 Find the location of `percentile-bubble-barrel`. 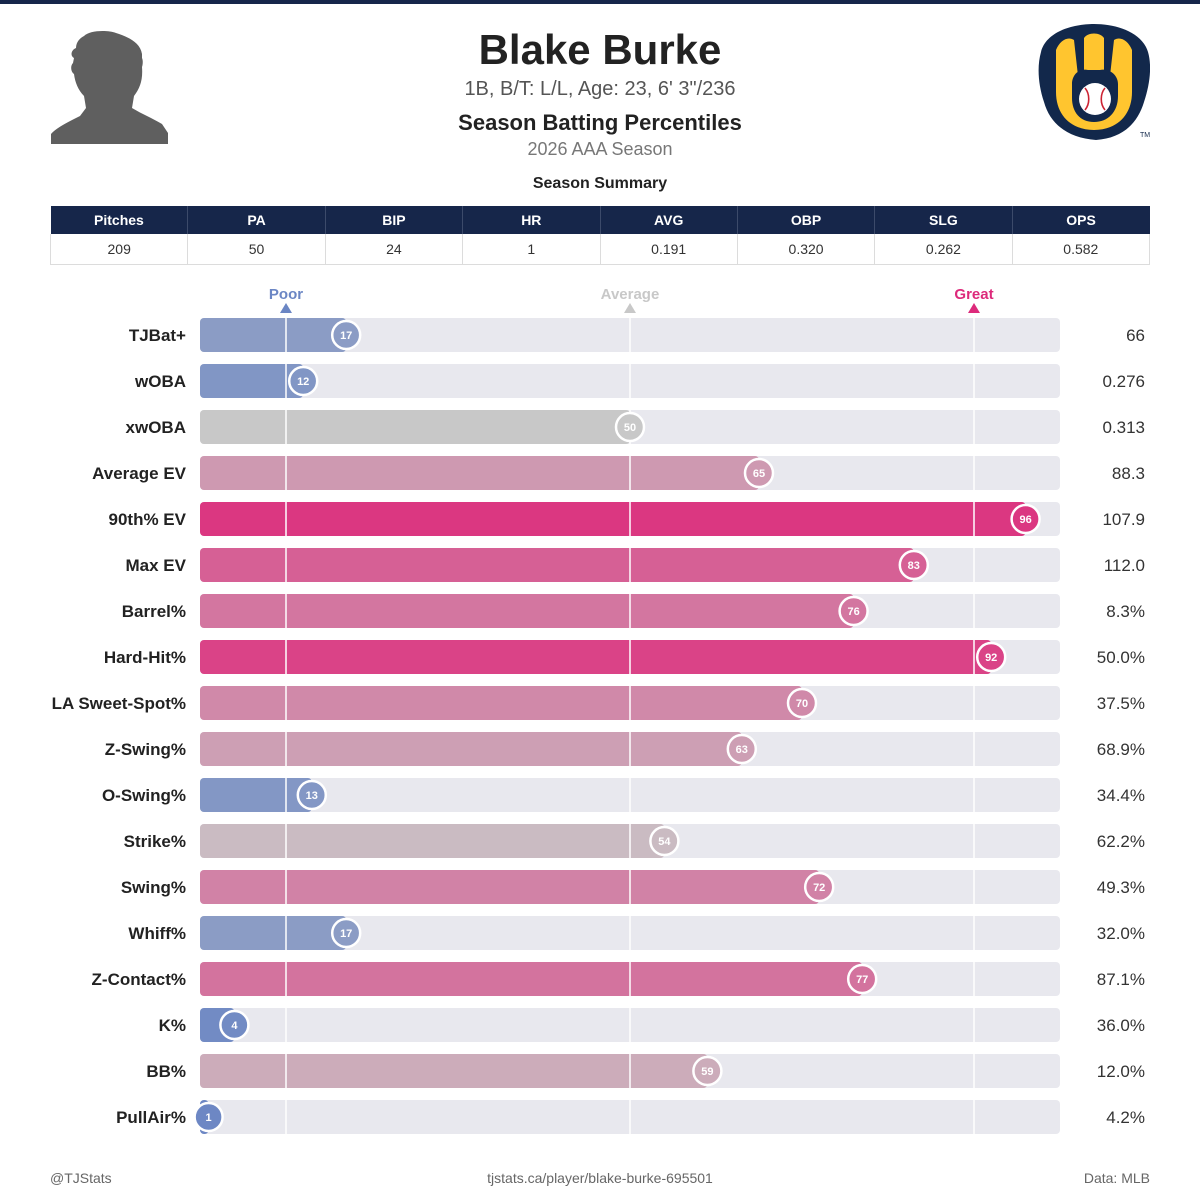

percentile-bubble-barrel is located at coordinates (853, 611).